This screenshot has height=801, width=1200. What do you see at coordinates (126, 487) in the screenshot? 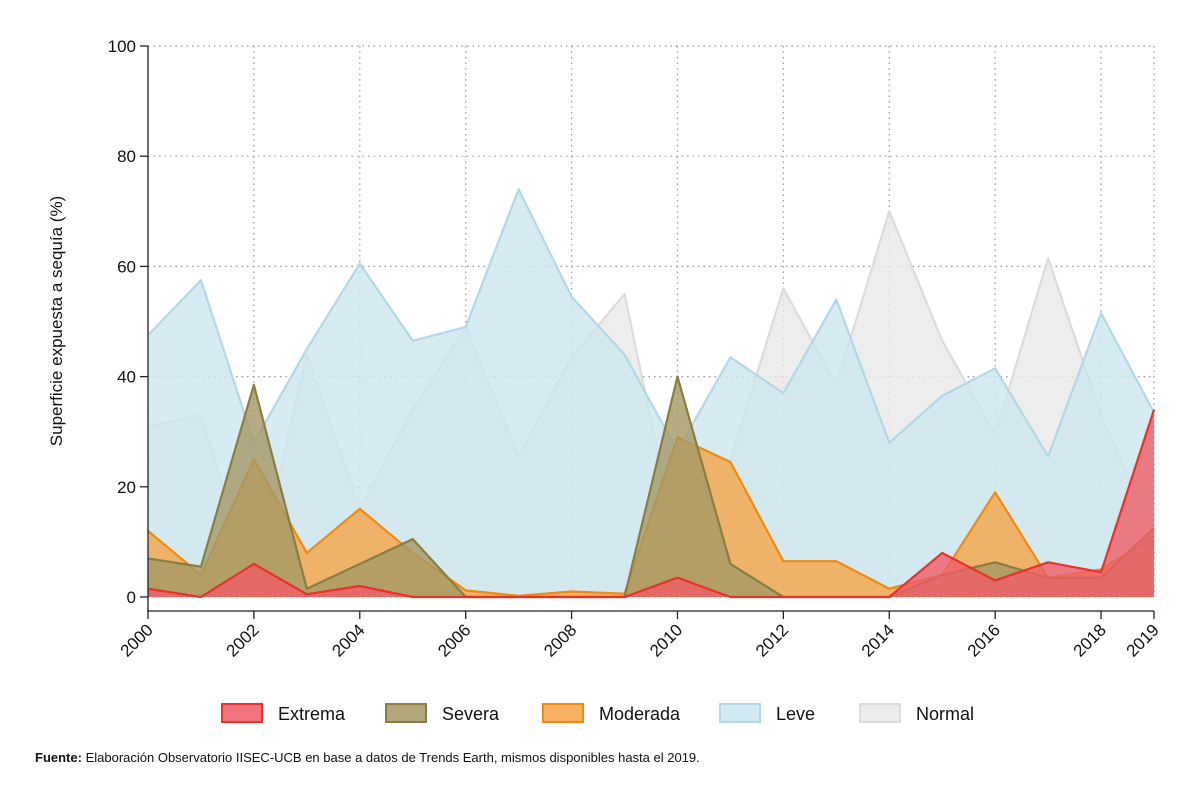
I see `y-tick-label: 20` at bounding box center [126, 487].